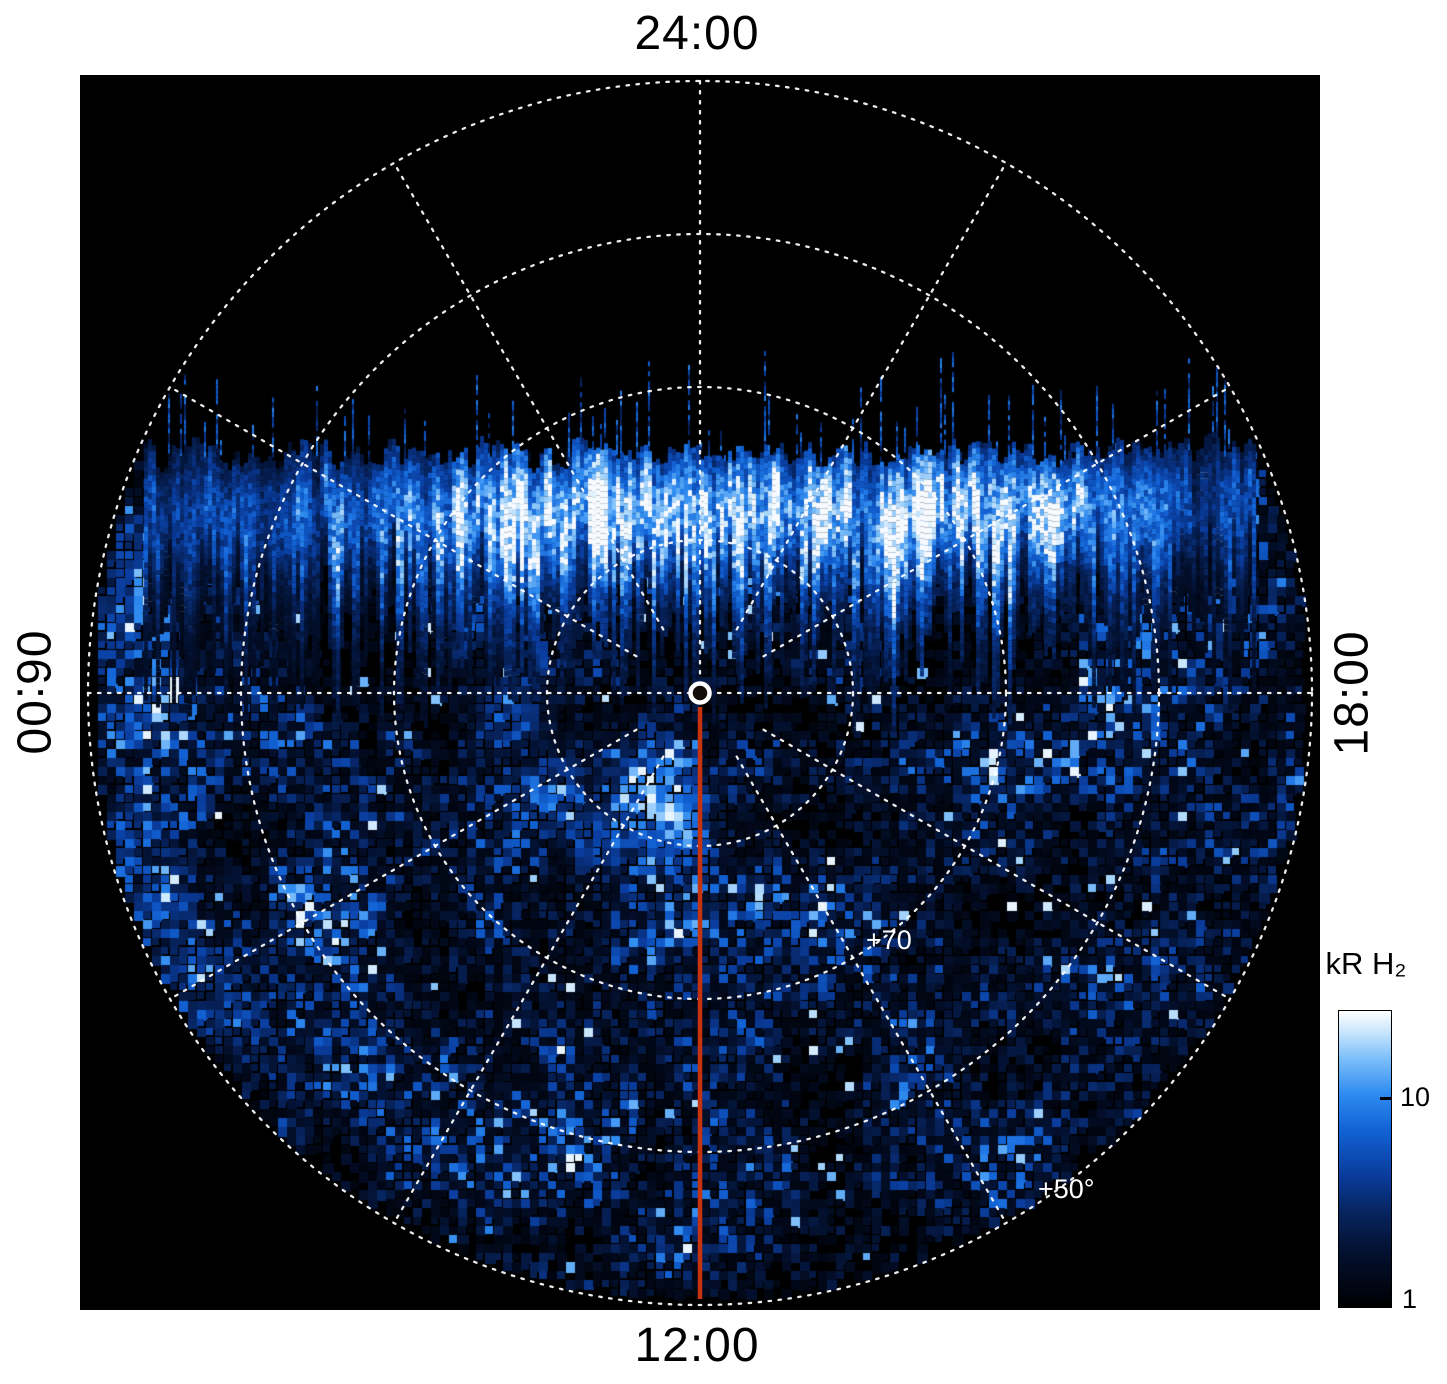 Image resolution: width=1447 pixels, height=1384 pixels. Describe the element at coordinates (1365, 1159) in the screenshot. I see `colorbar-gradient` at that location.